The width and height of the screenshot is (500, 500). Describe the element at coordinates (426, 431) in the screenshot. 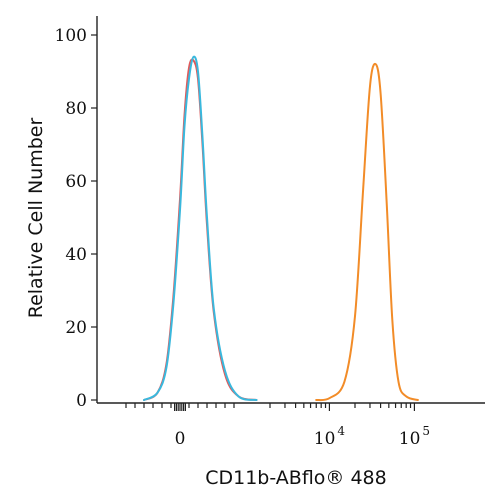

I see `x-tick-label-exponent: 5` at that location.